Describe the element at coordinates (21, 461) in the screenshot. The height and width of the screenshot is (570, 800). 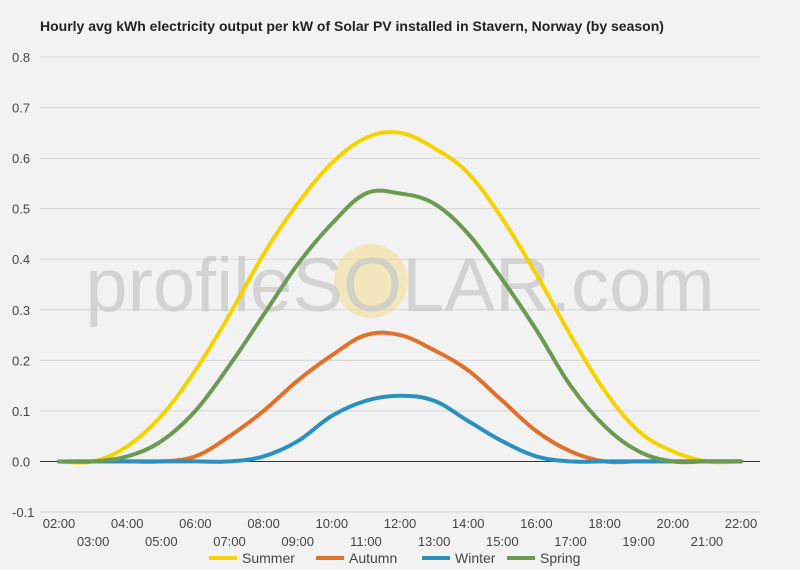
I see `y-tick-label: 0.0` at that location.